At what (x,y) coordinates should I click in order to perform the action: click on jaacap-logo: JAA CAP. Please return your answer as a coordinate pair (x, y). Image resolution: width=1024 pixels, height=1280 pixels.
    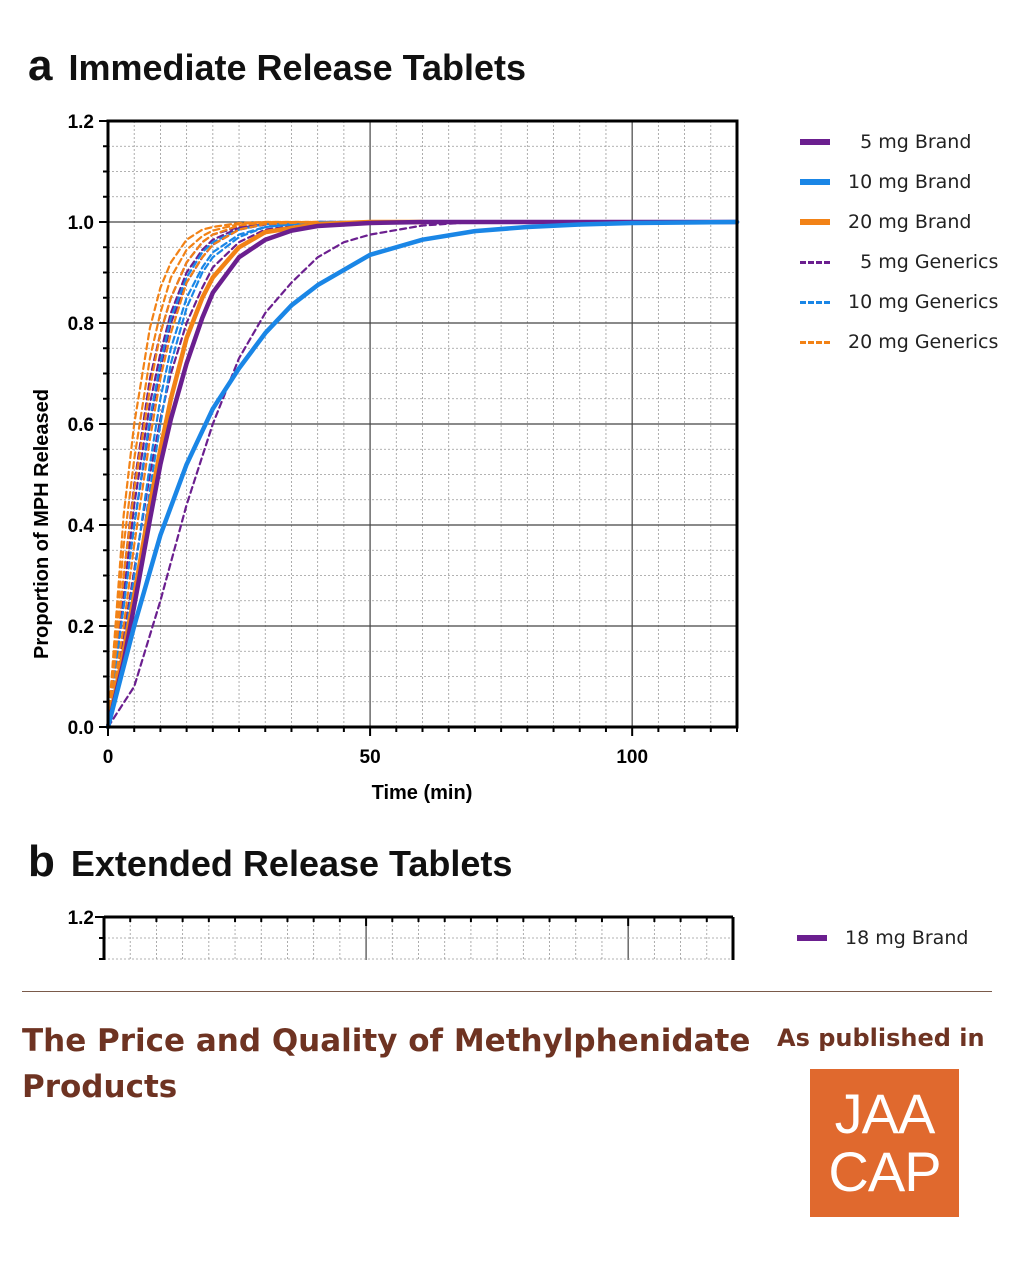
    Looking at the image, I should click on (884, 1143).